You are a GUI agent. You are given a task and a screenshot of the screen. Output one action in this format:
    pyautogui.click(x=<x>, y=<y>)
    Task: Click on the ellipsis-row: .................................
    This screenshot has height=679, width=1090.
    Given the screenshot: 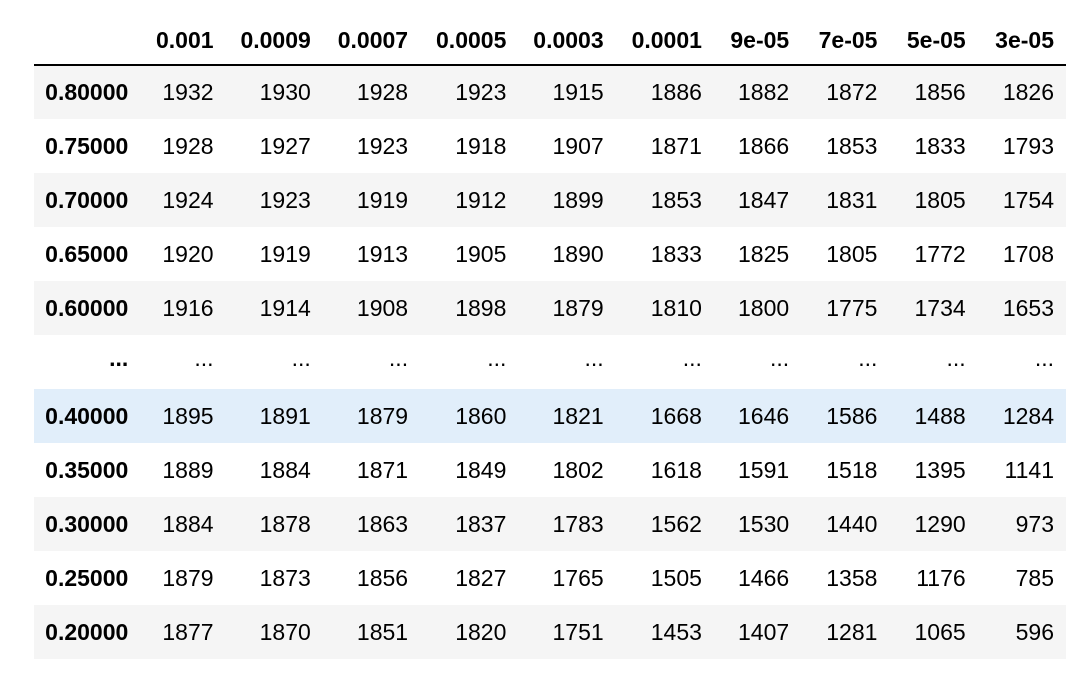 What is the action you would take?
    pyautogui.click(x=550, y=362)
    